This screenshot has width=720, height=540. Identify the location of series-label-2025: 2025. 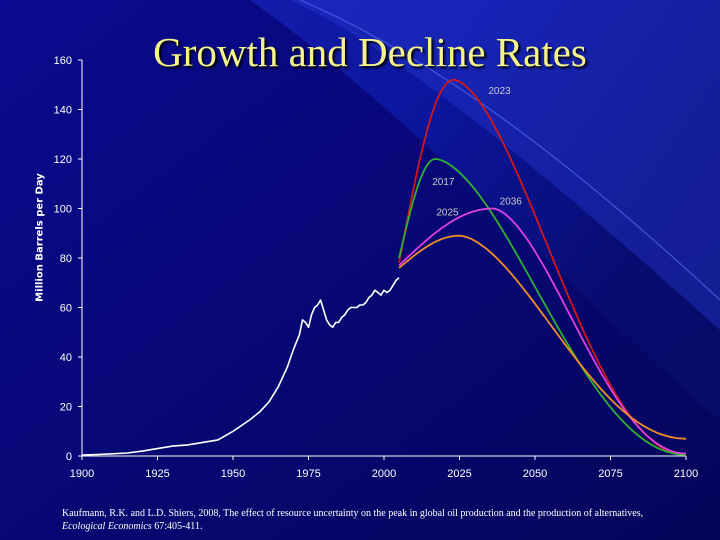
(447, 213).